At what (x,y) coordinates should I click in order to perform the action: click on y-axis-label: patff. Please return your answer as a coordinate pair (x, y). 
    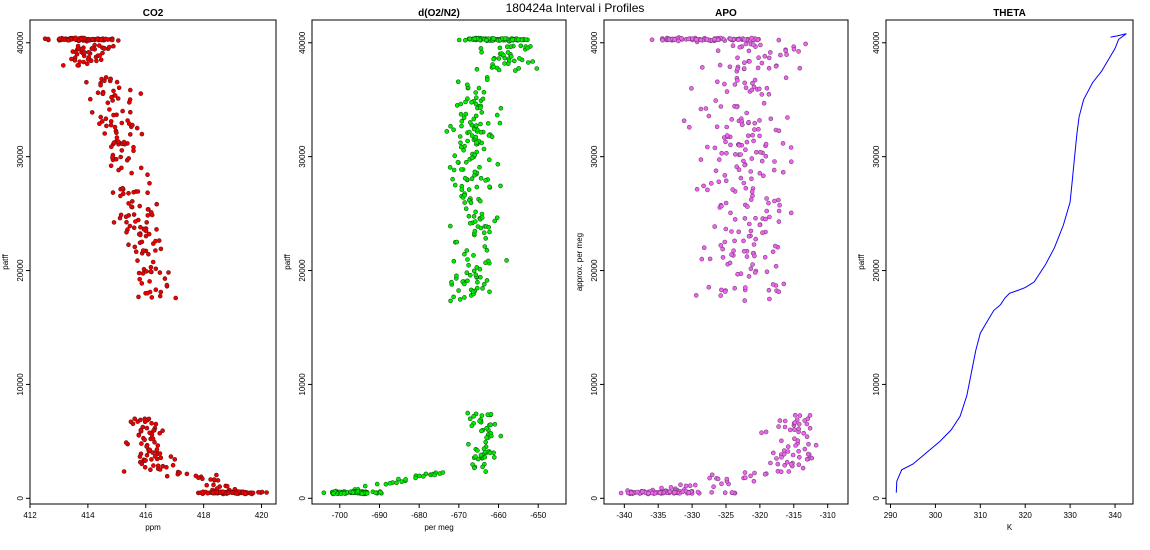
    Looking at the image, I should click on (5, 262).